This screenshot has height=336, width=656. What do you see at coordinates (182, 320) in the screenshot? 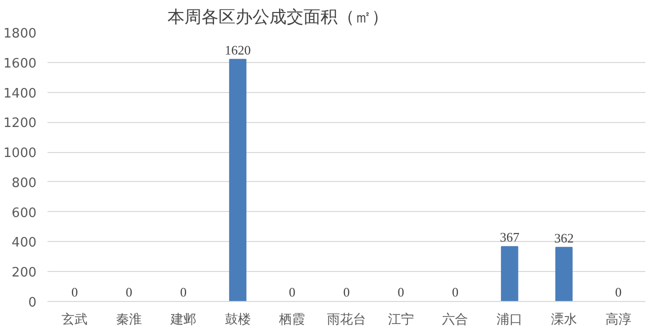
I see `x-tick-label: 建邺` at bounding box center [182, 320].